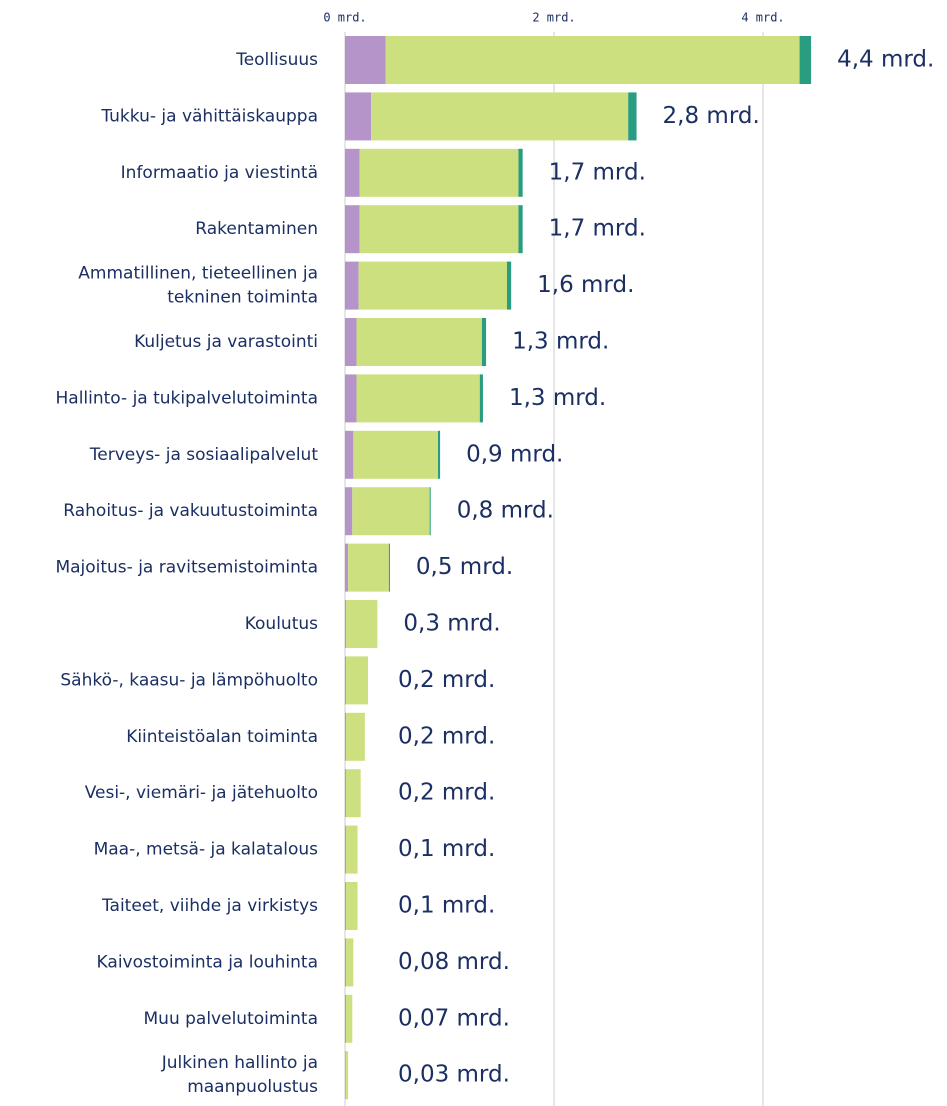 The height and width of the screenshot is (1106, 947). Describe the element at coordinates (585, 285) in the screenshot. I see `total-label: 1,6 mrd.` at that location.